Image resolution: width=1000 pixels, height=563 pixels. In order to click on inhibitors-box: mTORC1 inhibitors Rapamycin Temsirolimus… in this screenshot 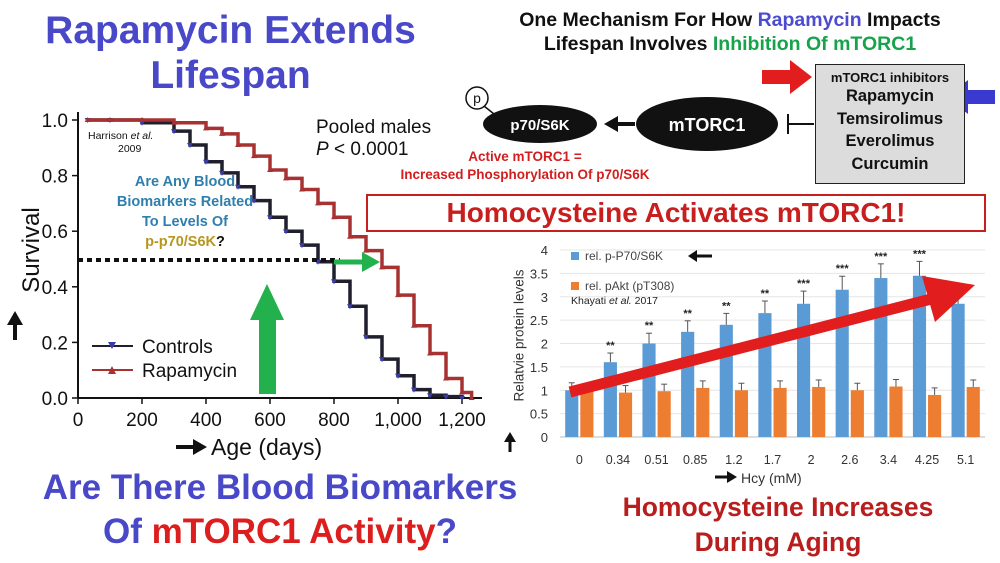, I will do `click(890, 124)`.